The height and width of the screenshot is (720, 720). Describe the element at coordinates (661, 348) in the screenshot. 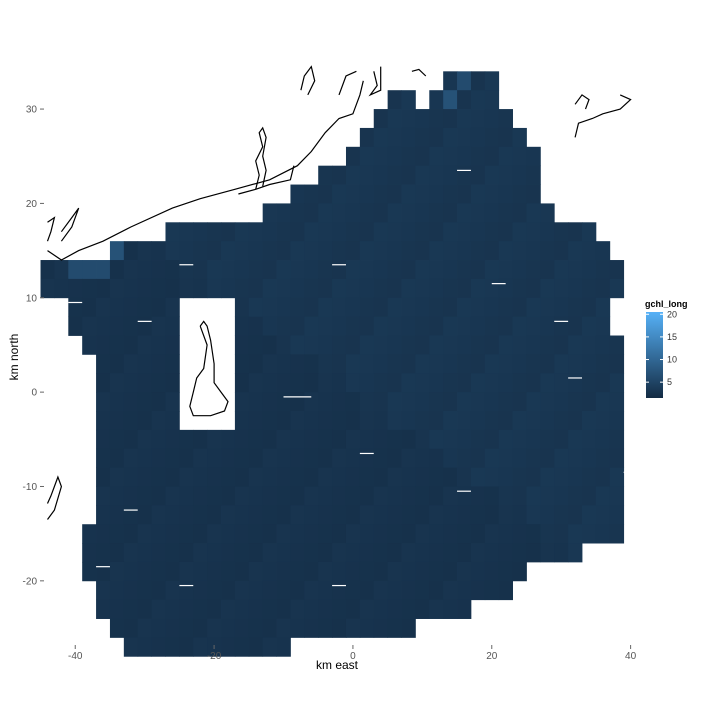

I see `legend-ticks: 5 10 15 20` at that location.